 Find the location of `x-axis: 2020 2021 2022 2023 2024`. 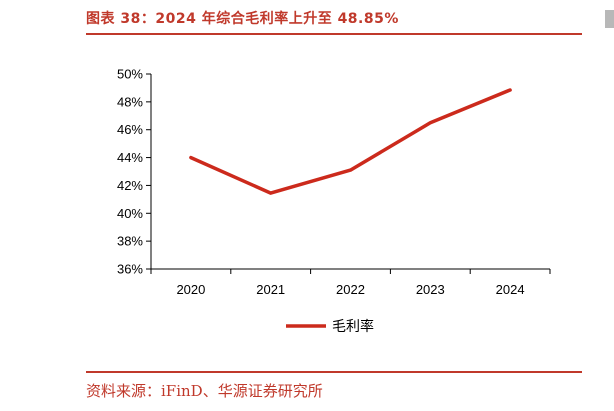

x-axis: 2020 2021 2022 2023 2024 is located at coordinates (350, 282).